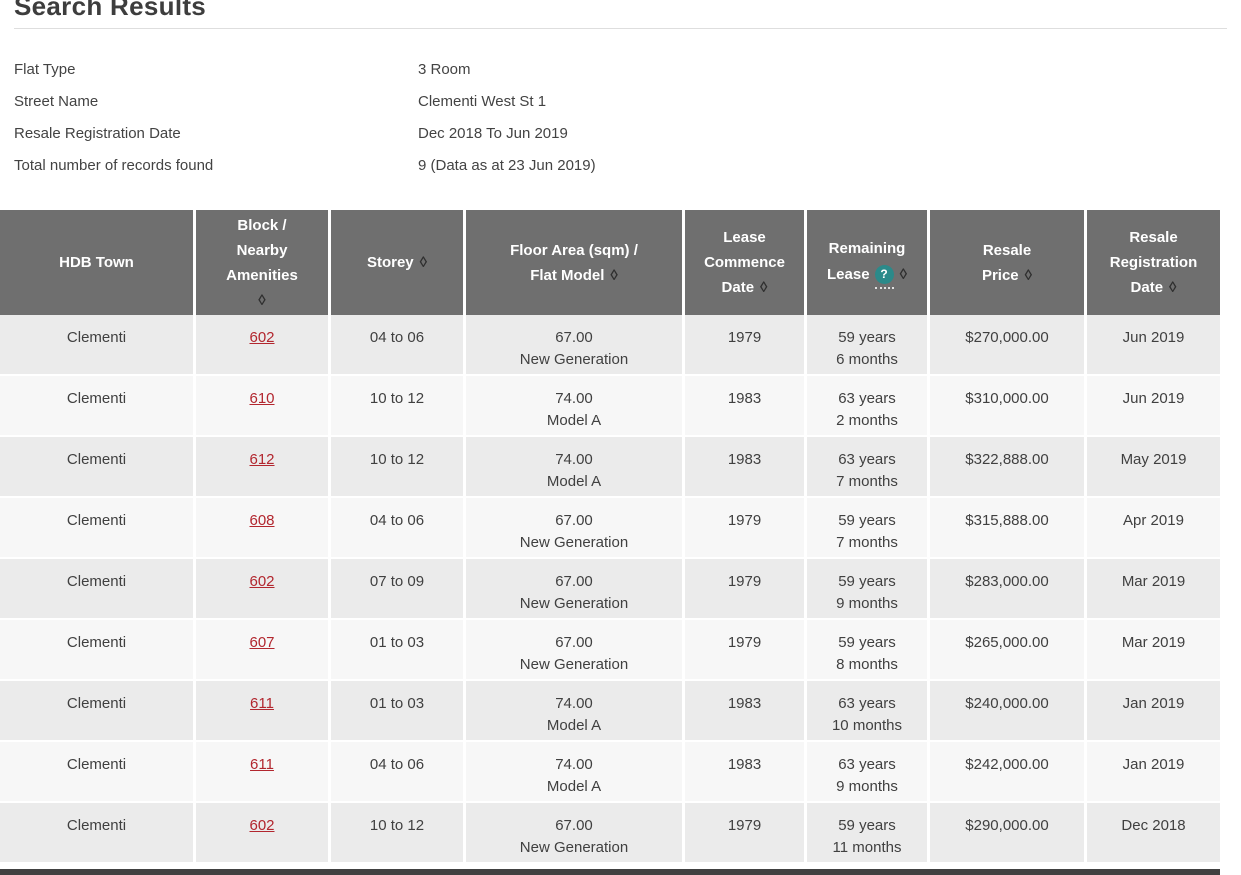 The width and height of the screenshot is (1241, 875). What do you see at coordinates (398, 650) in the screenshot?
I see `cell-storey: 01 to 03` at bounding box center [398, 650].